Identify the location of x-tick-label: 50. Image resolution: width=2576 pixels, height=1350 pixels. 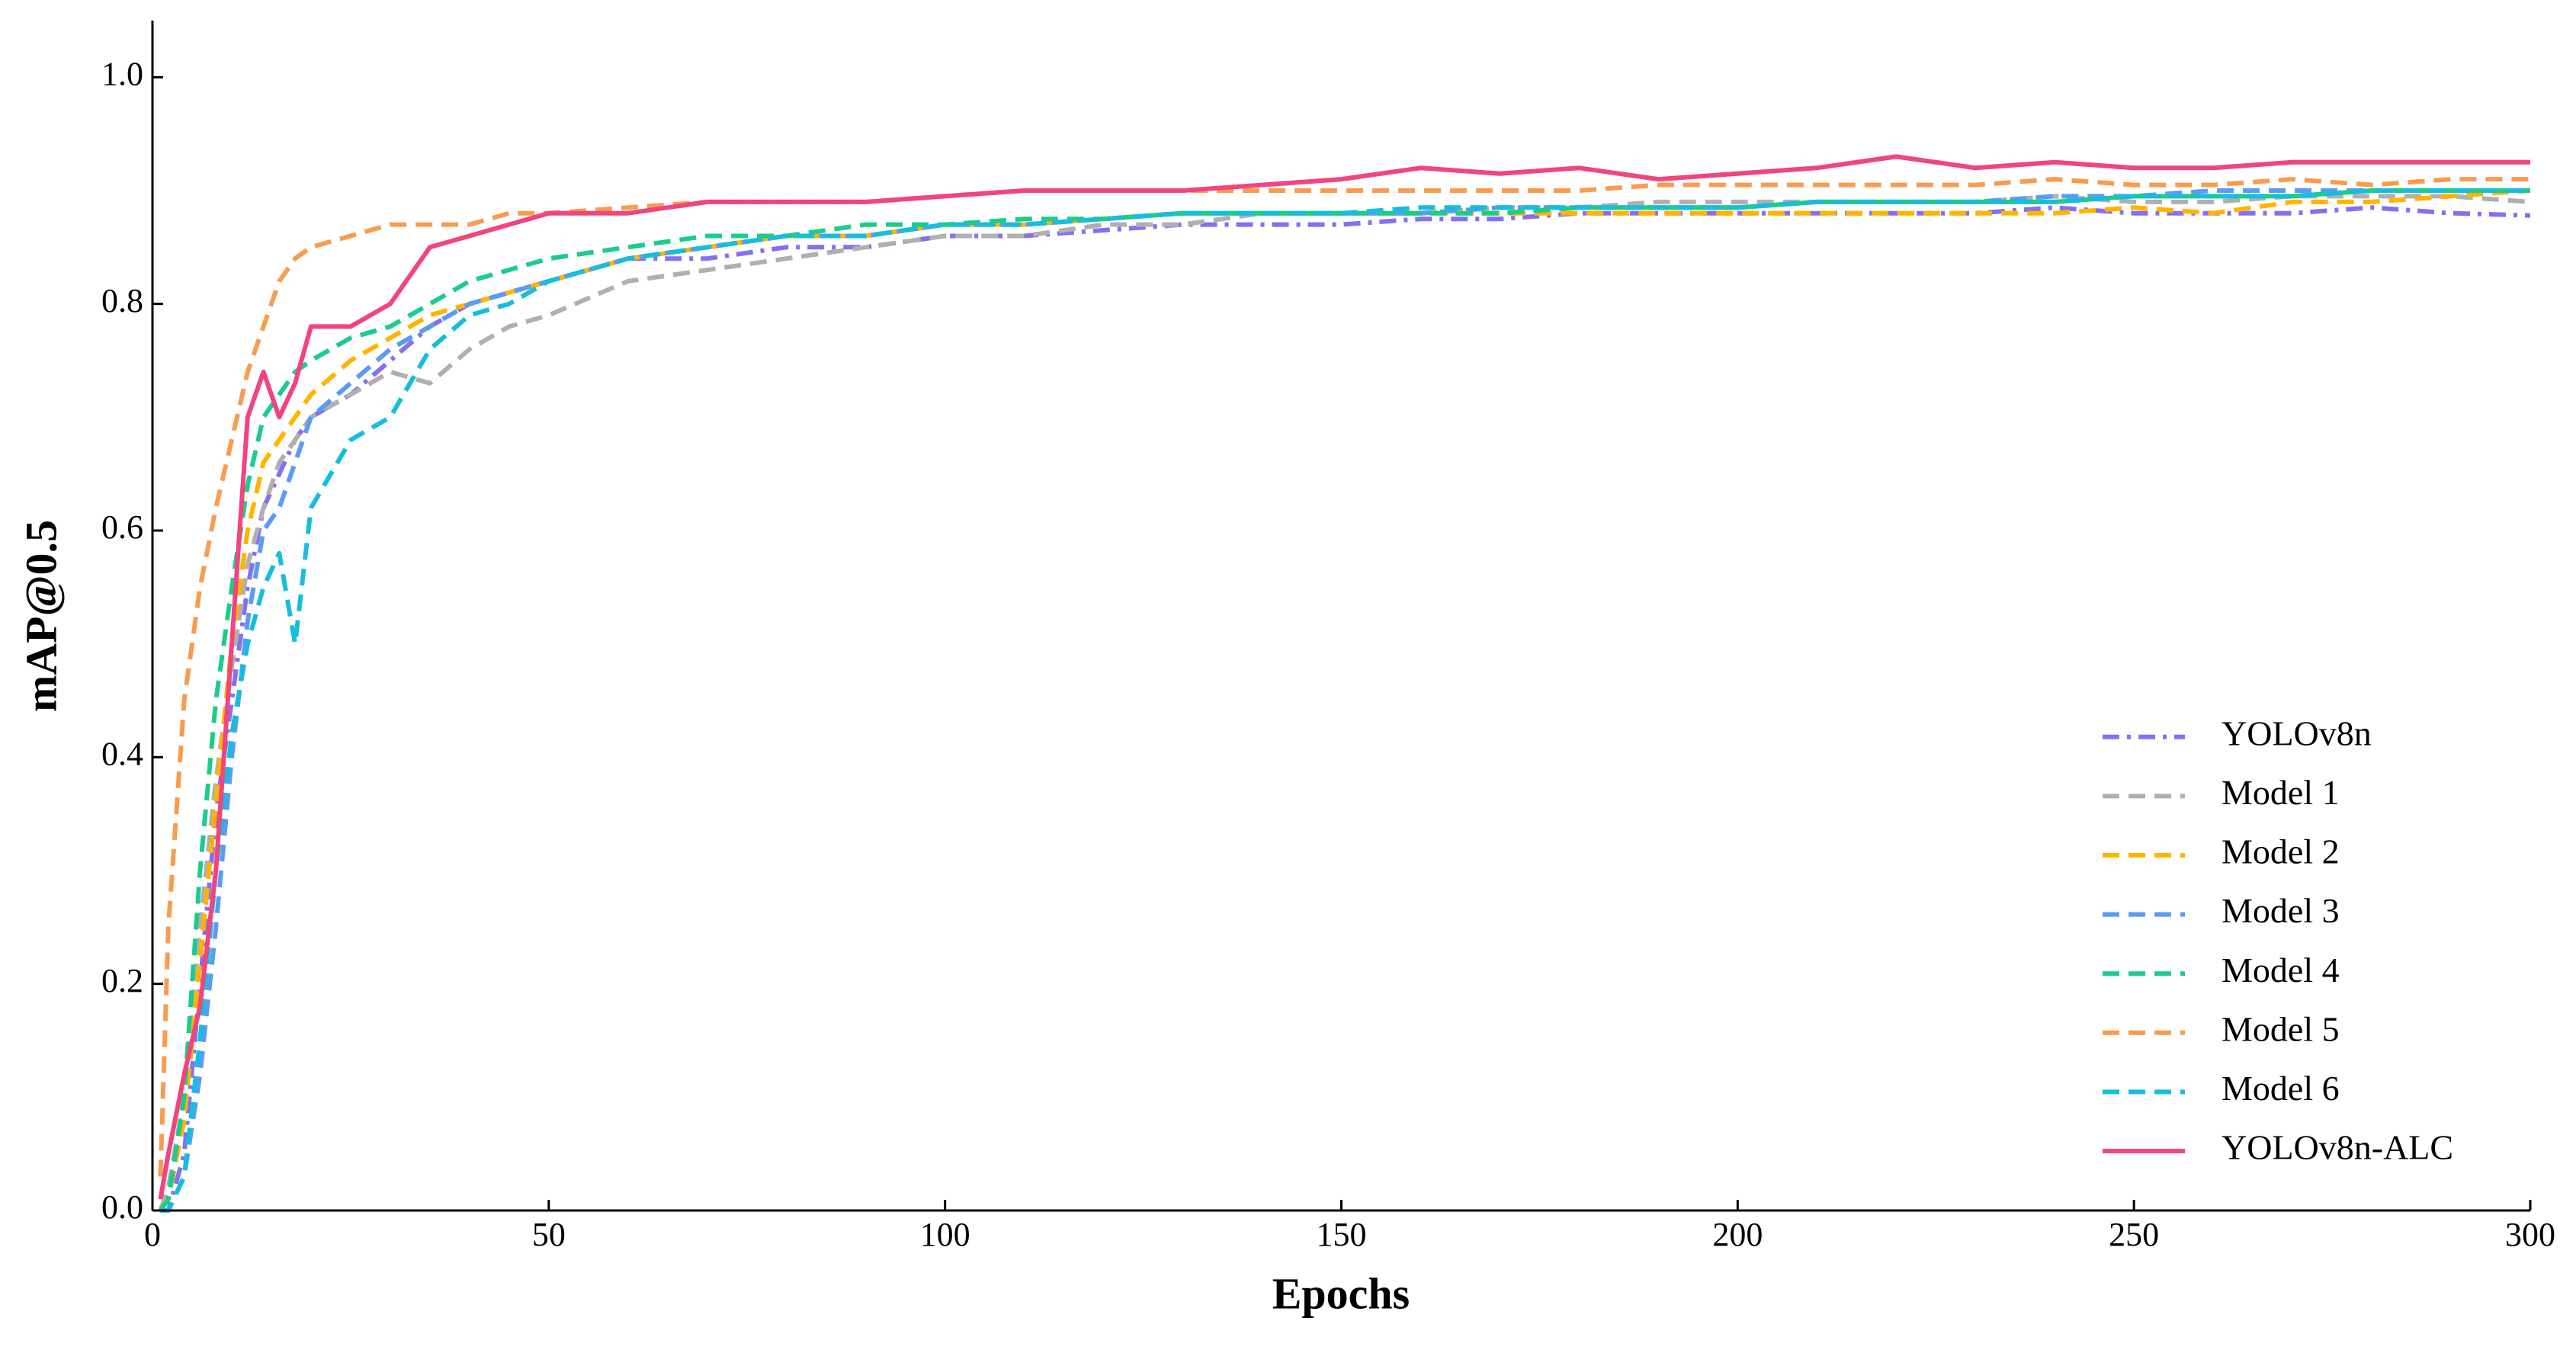
(549, 1234).